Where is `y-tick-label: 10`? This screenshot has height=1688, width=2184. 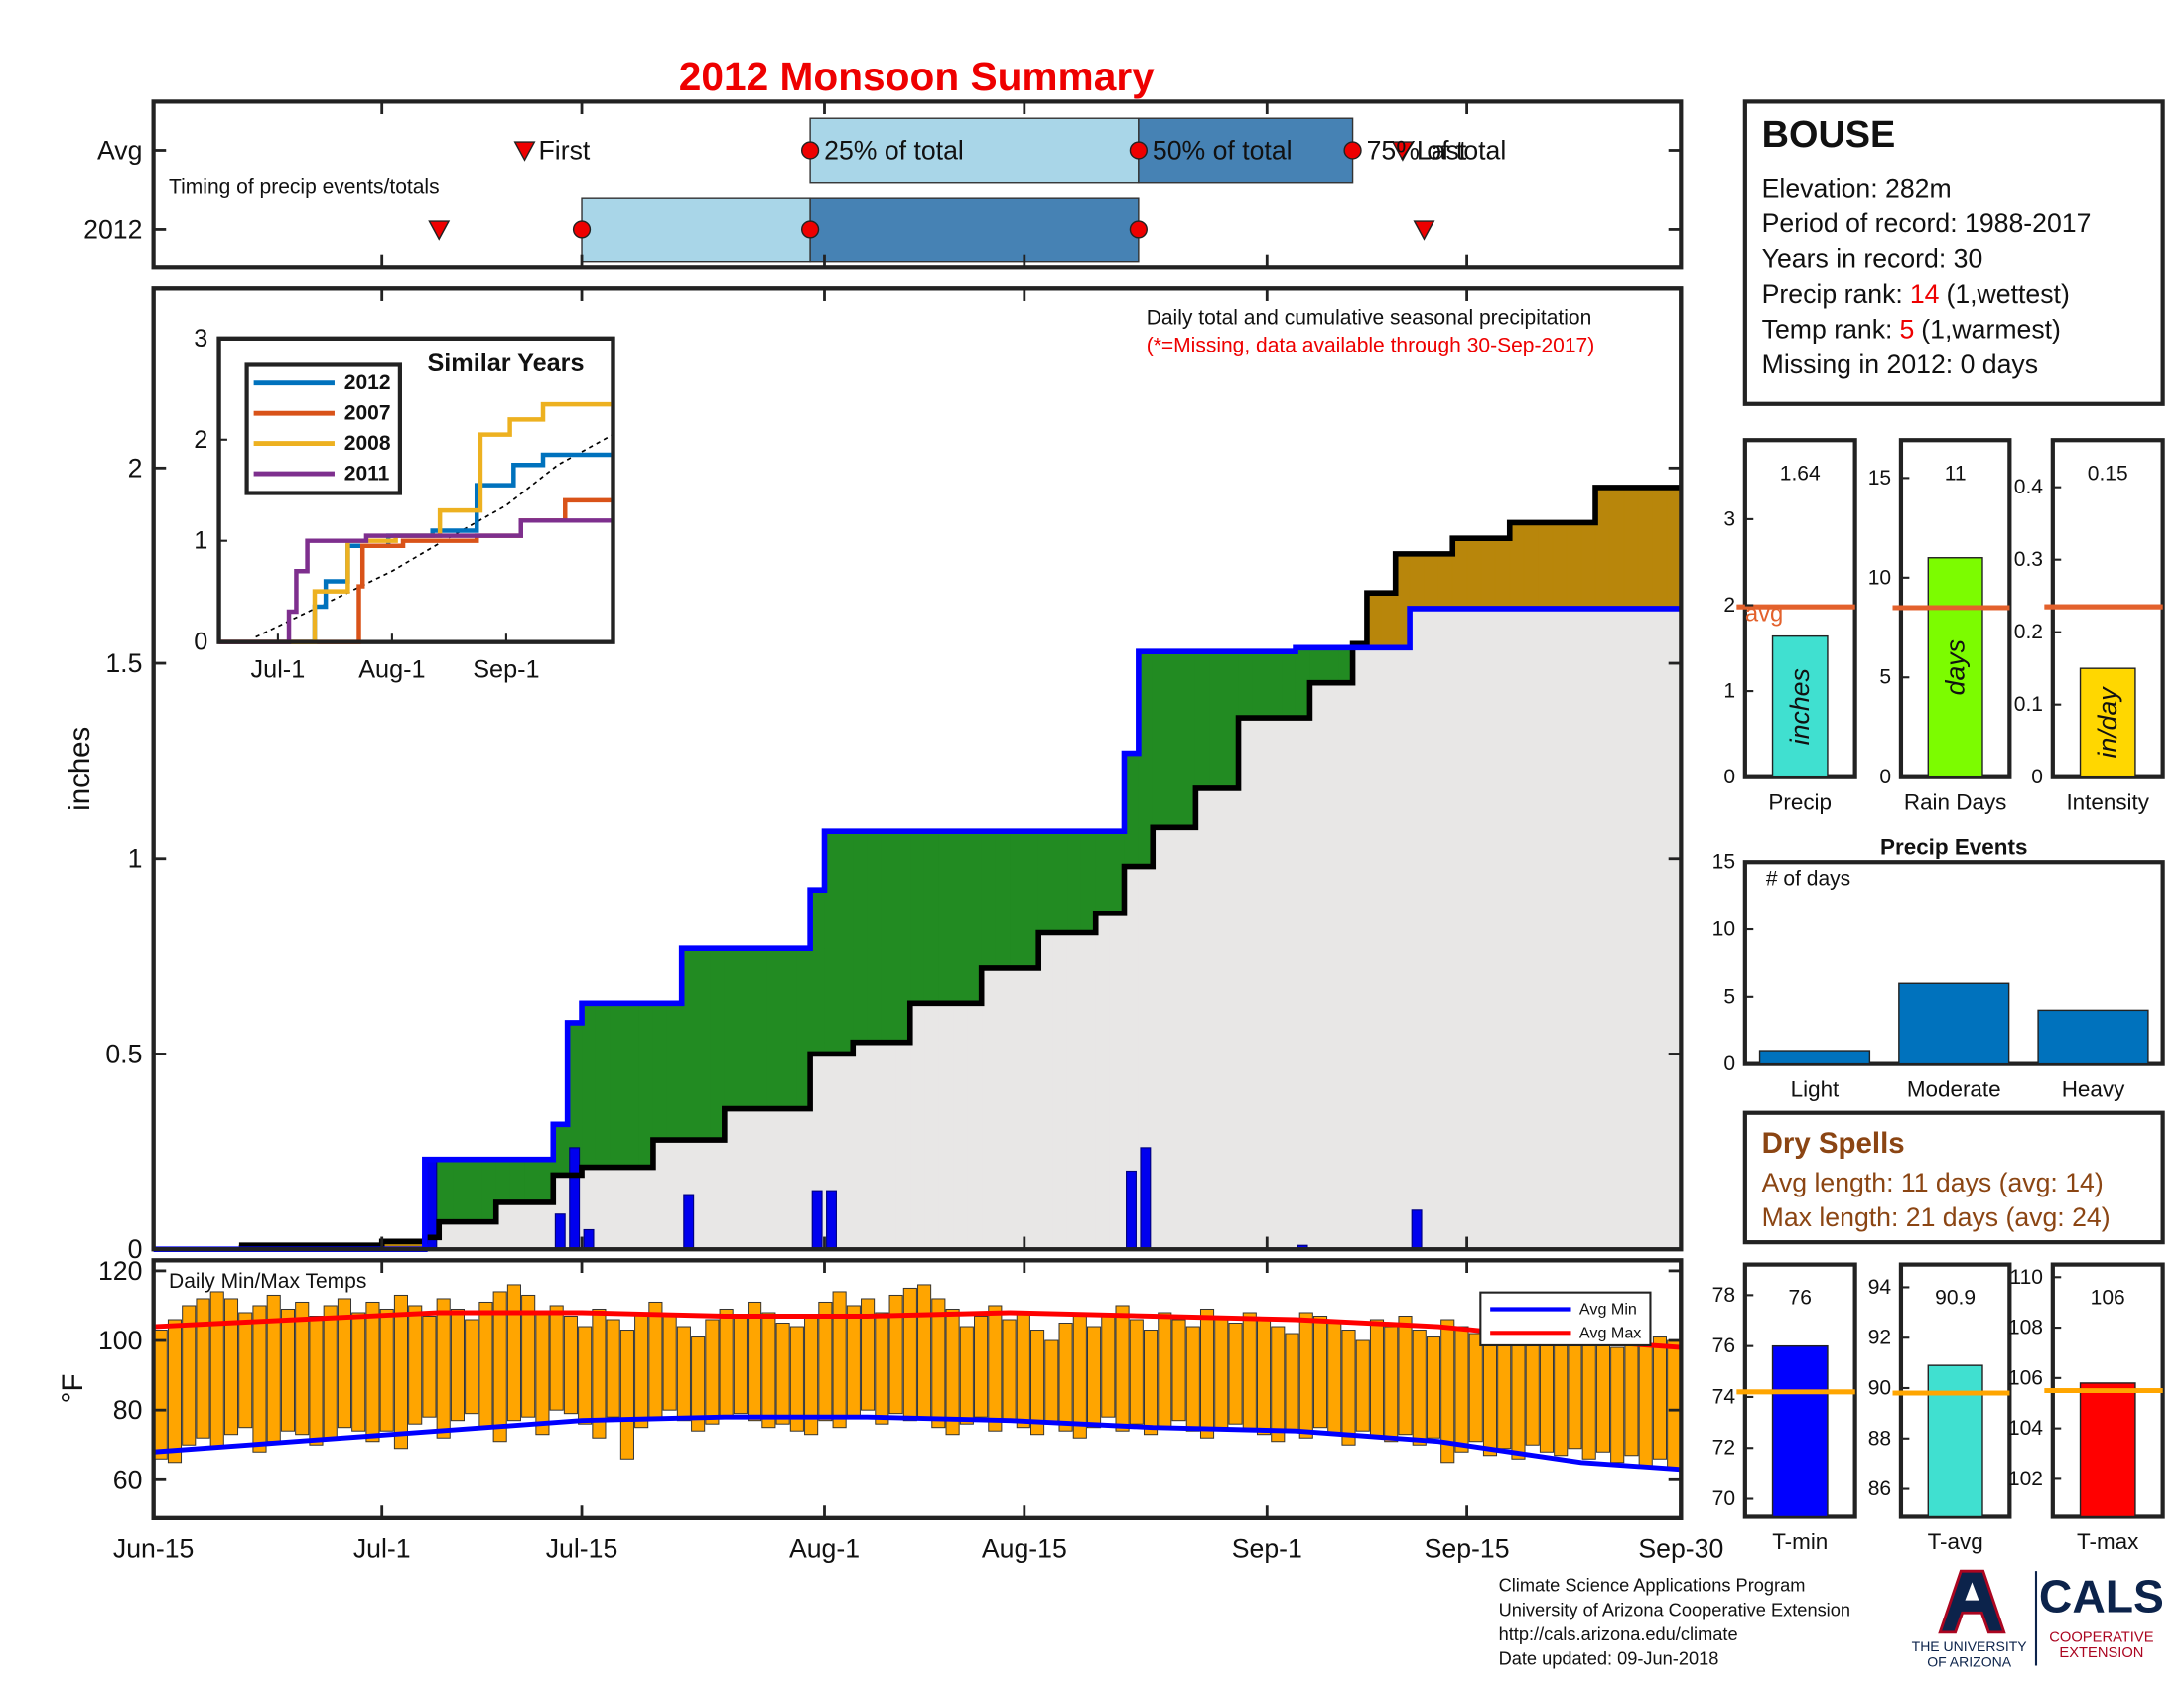
y-tick-label: 10 is located at coordinates (1723, 929).